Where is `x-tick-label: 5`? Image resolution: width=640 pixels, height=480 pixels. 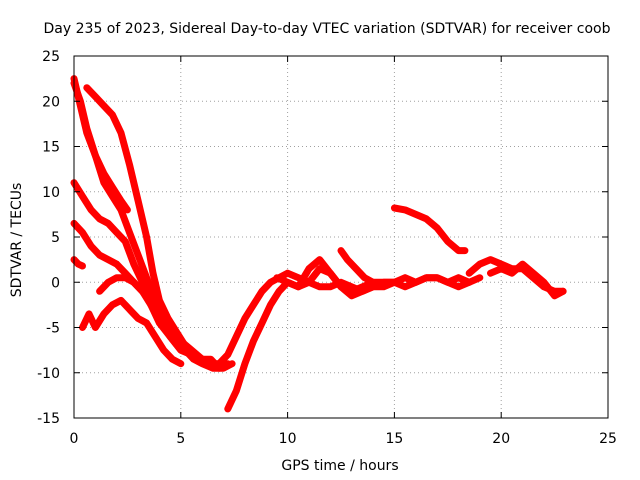 x-tick-label: 5 is located at coordinates (180, 439).